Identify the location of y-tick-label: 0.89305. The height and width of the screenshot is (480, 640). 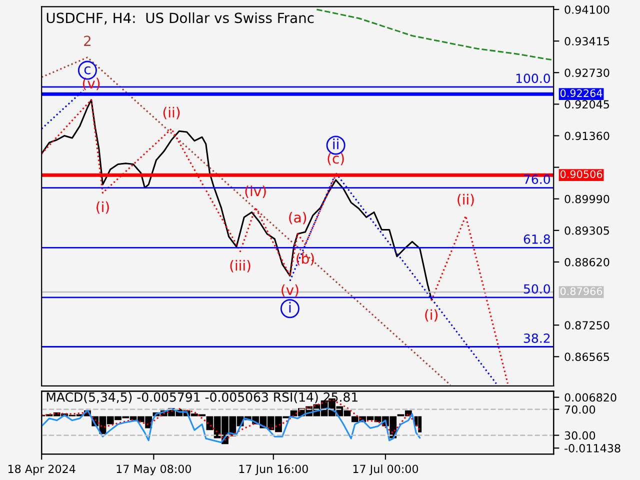
(586, 230).